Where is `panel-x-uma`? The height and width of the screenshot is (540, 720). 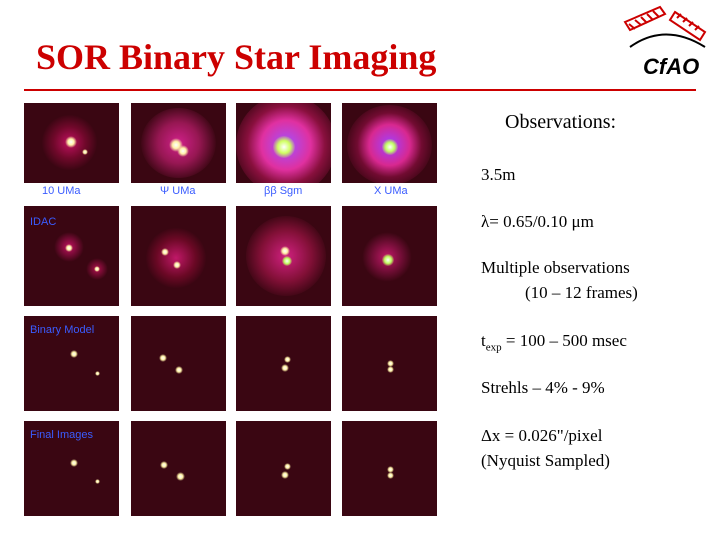
panel-x-uma is located at coordinates (389, 143).